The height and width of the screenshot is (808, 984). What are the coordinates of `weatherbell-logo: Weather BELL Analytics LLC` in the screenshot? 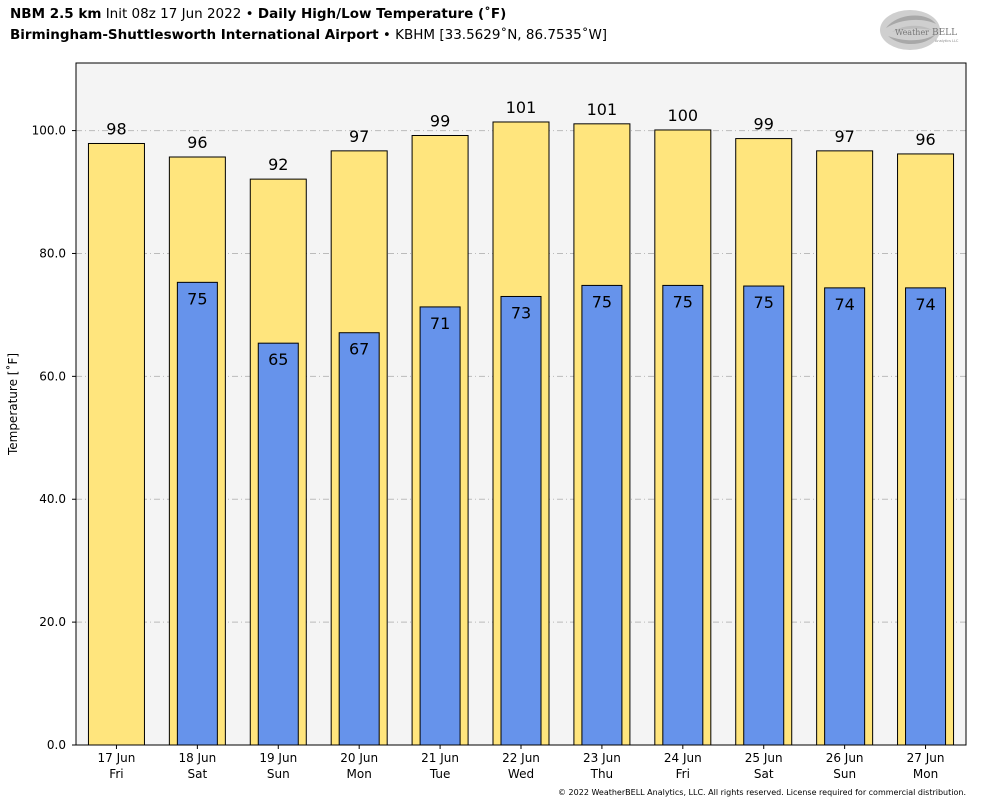 It's located at (919, 30).